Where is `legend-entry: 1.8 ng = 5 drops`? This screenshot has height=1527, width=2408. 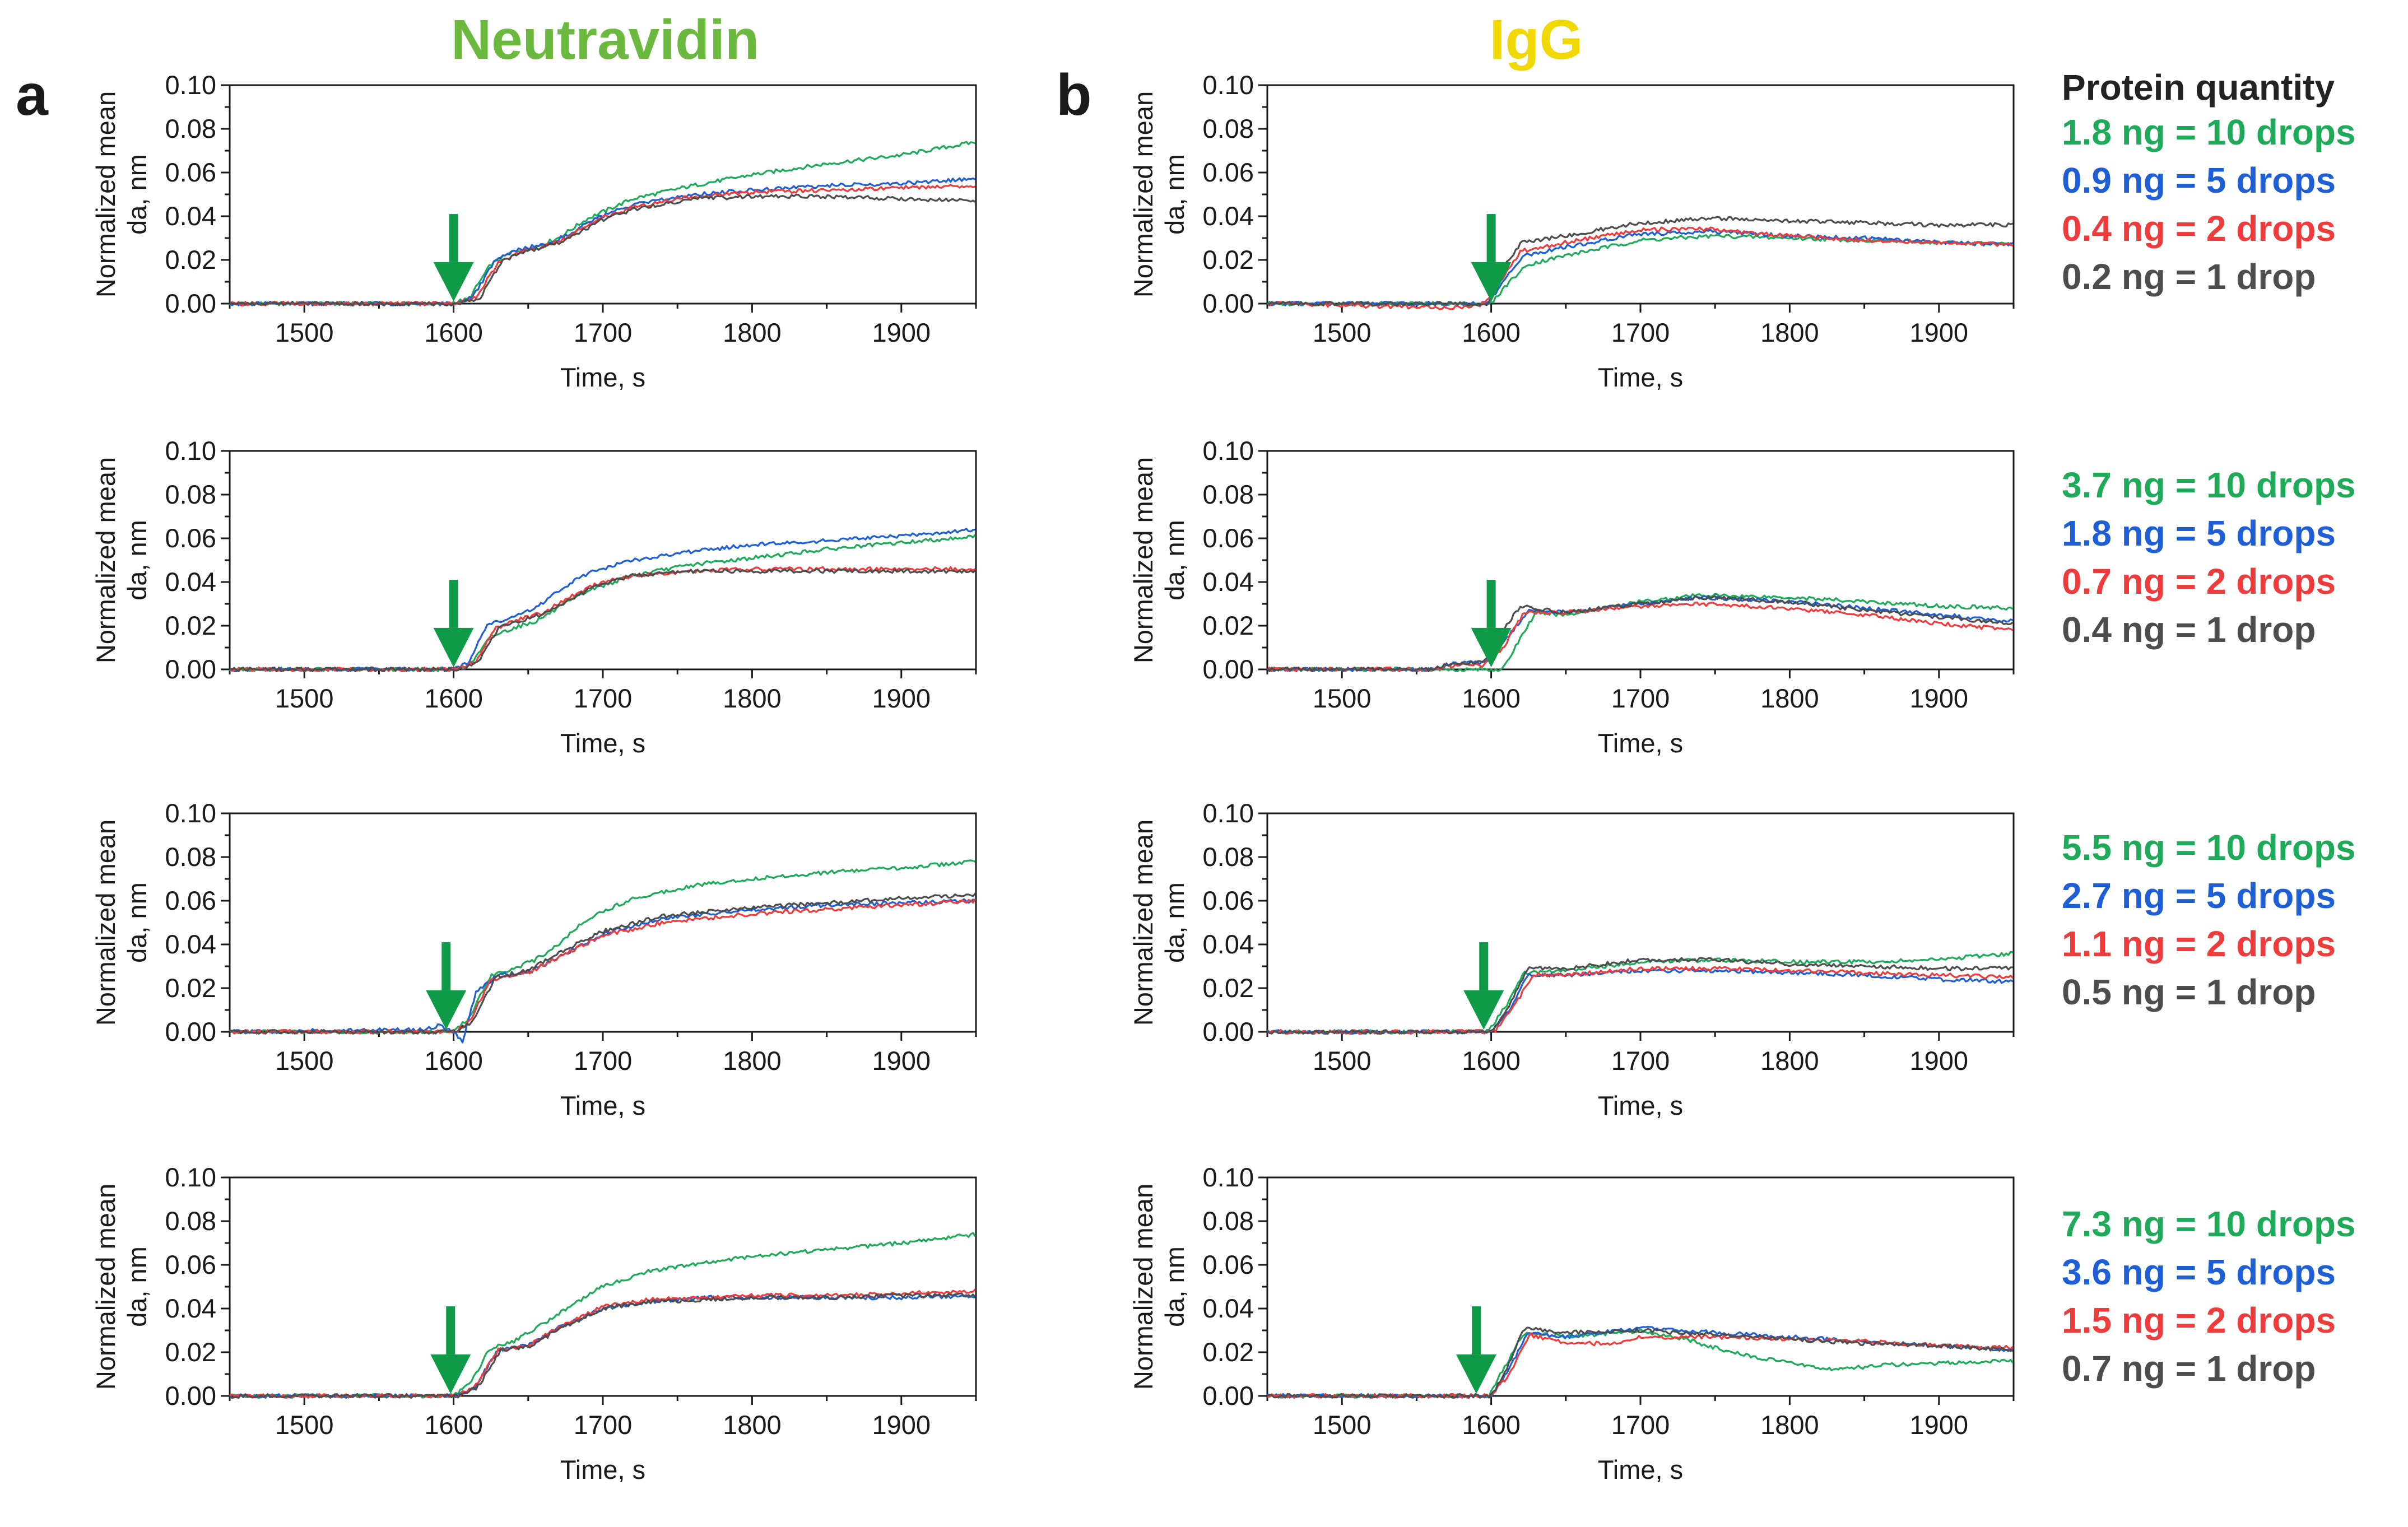 legend-entry: 1.8 ng = 5 drops is located at coordinates (2199, 533).